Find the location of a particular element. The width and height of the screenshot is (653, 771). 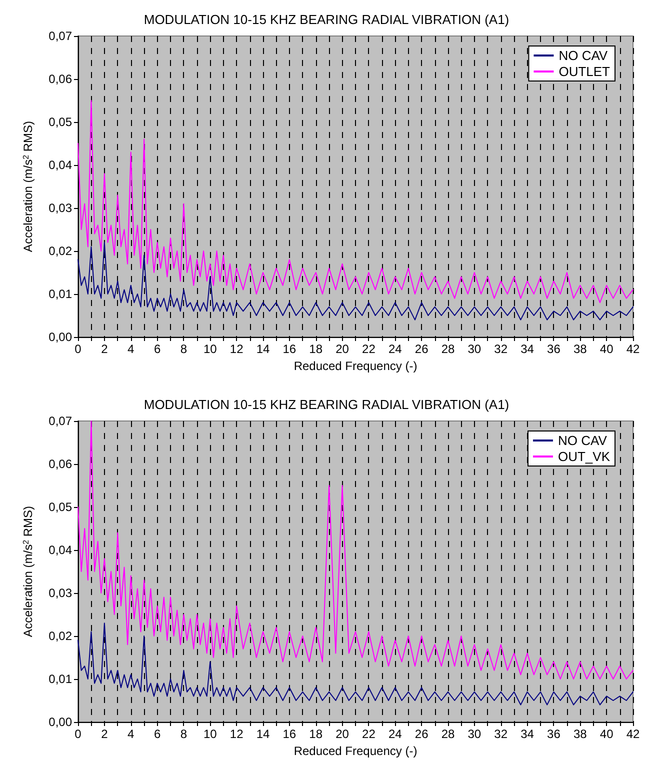

legend-label: OUT_VK is located at coordinates (584, 456).